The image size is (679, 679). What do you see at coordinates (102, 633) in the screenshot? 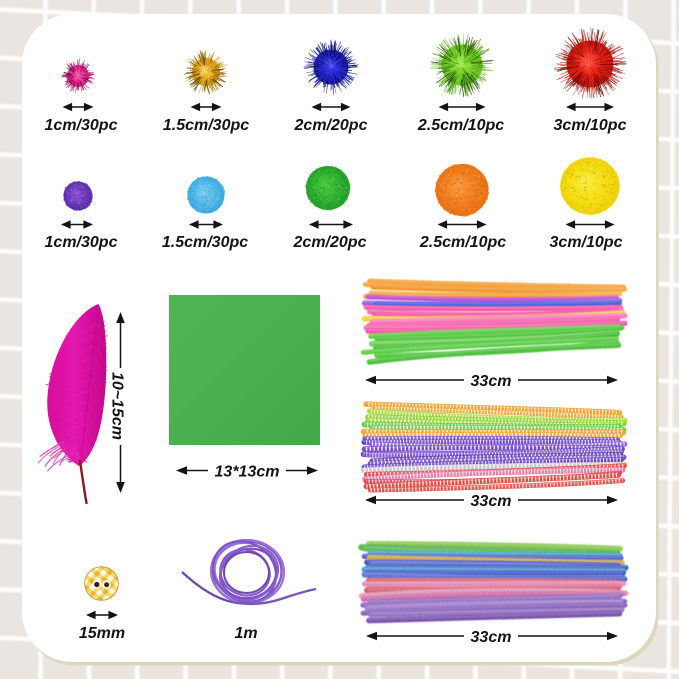
I see `svg-text: 15mm` at bounding box center [102, 633].